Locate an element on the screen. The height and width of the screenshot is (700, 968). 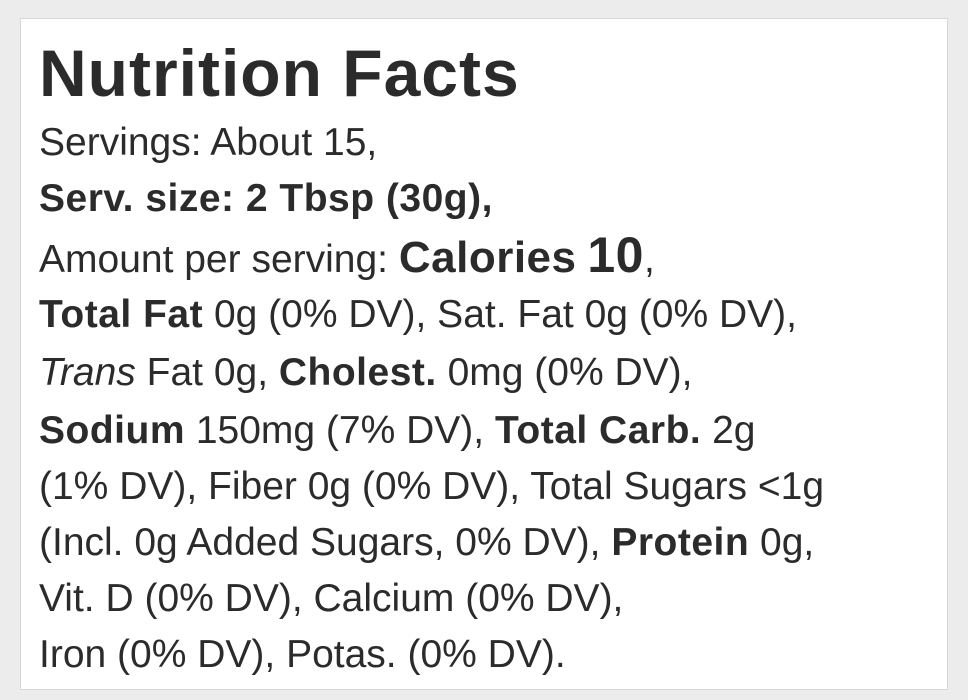
text: Total Fat is located at coordinates (121, 314).